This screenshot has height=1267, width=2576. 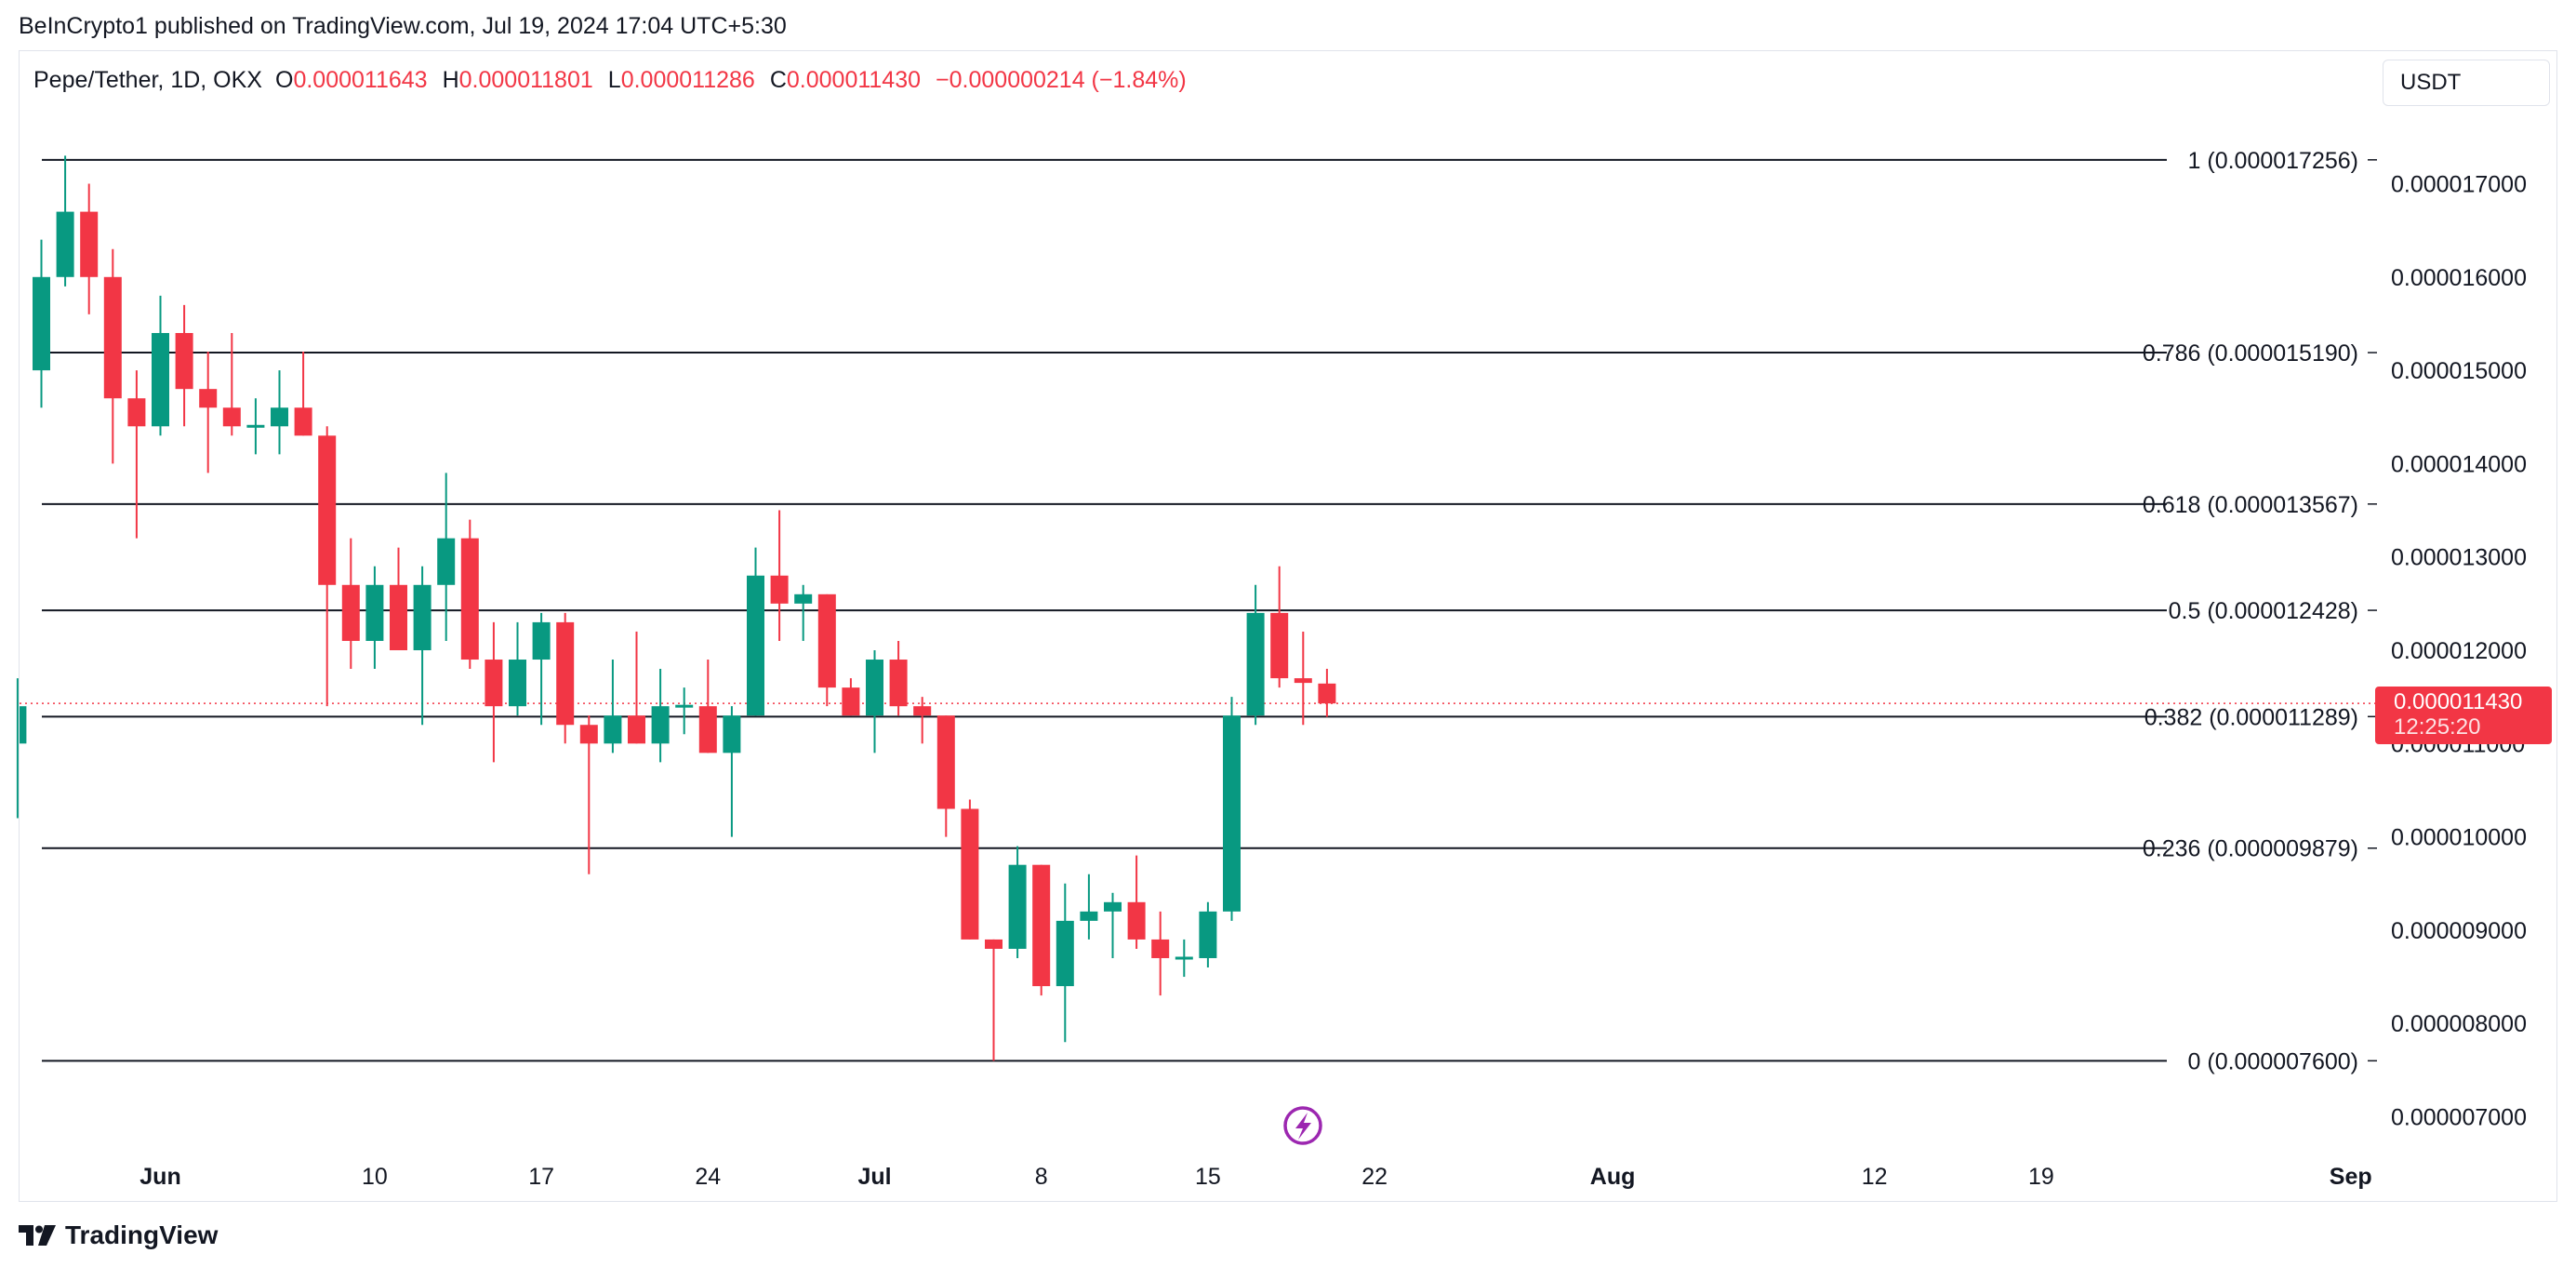 I want to click on currency-button: USDT, so click(x=2466, y=83).